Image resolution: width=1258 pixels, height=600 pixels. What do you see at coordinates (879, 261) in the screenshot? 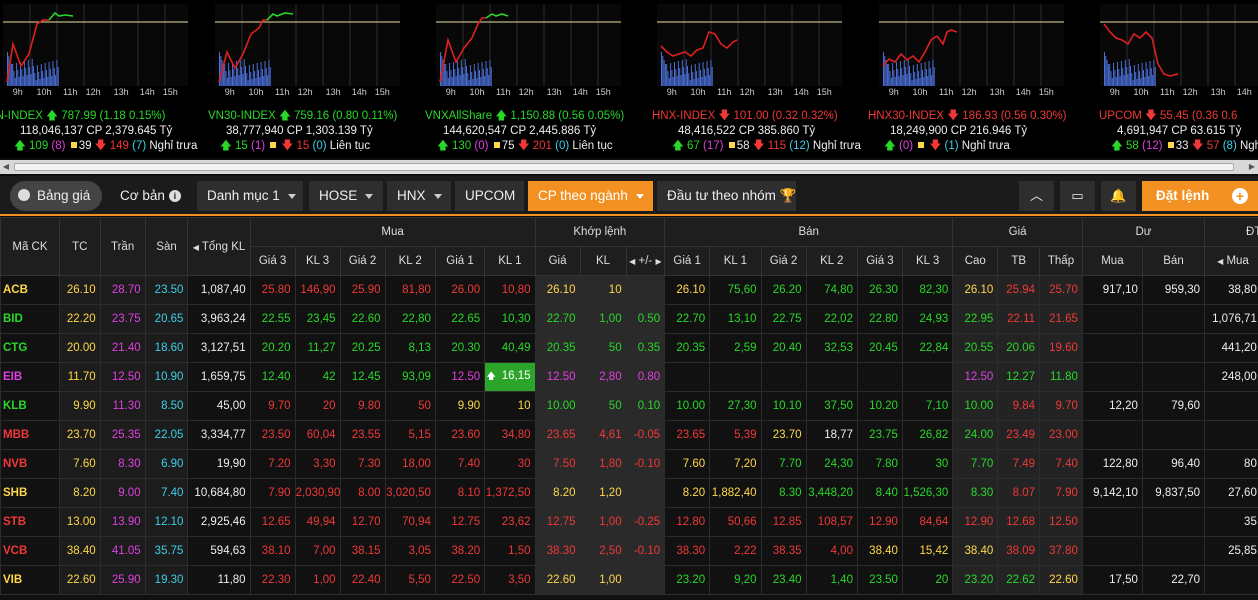
I see `subcol-13: Giá 3` at bounding box center [879, 261].